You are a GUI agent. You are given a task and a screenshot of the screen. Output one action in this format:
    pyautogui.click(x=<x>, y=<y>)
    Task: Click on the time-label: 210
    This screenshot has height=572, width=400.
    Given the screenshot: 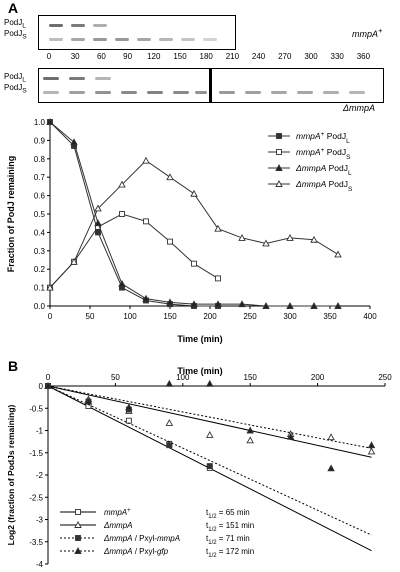 What is the action you would take?
    pyautogui.click(x=232, y=56)
    